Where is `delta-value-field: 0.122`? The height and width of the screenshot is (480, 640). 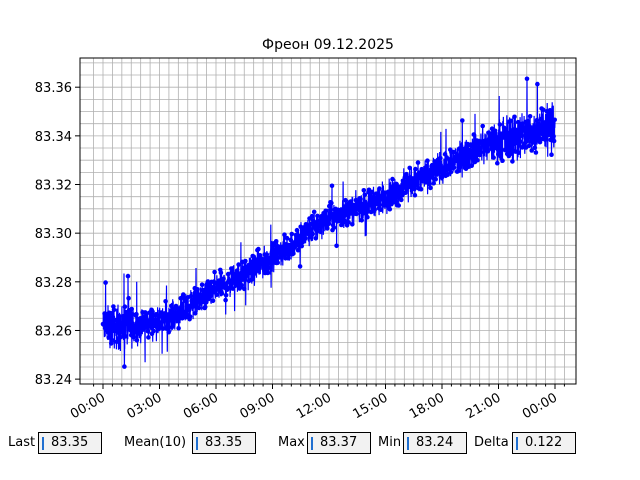
delta-value-field: 0.122 is located at coordinates (544, 443).